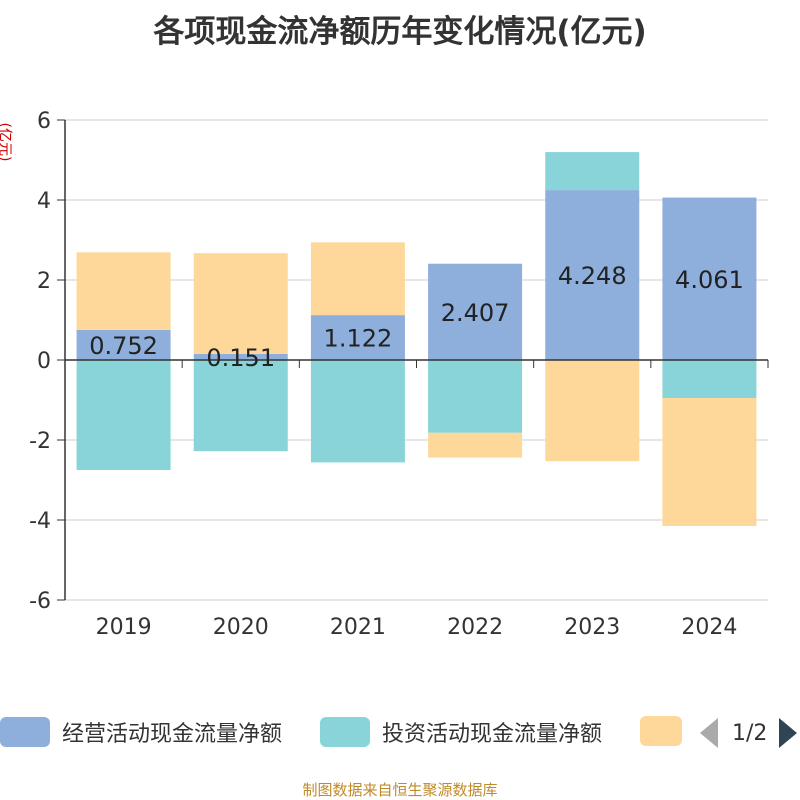  What do you see at coordinates (492, 734) in the screenshot?
I see `legend-label-investing: 投资活动现金流量净额` at bounding box center [492, 734].